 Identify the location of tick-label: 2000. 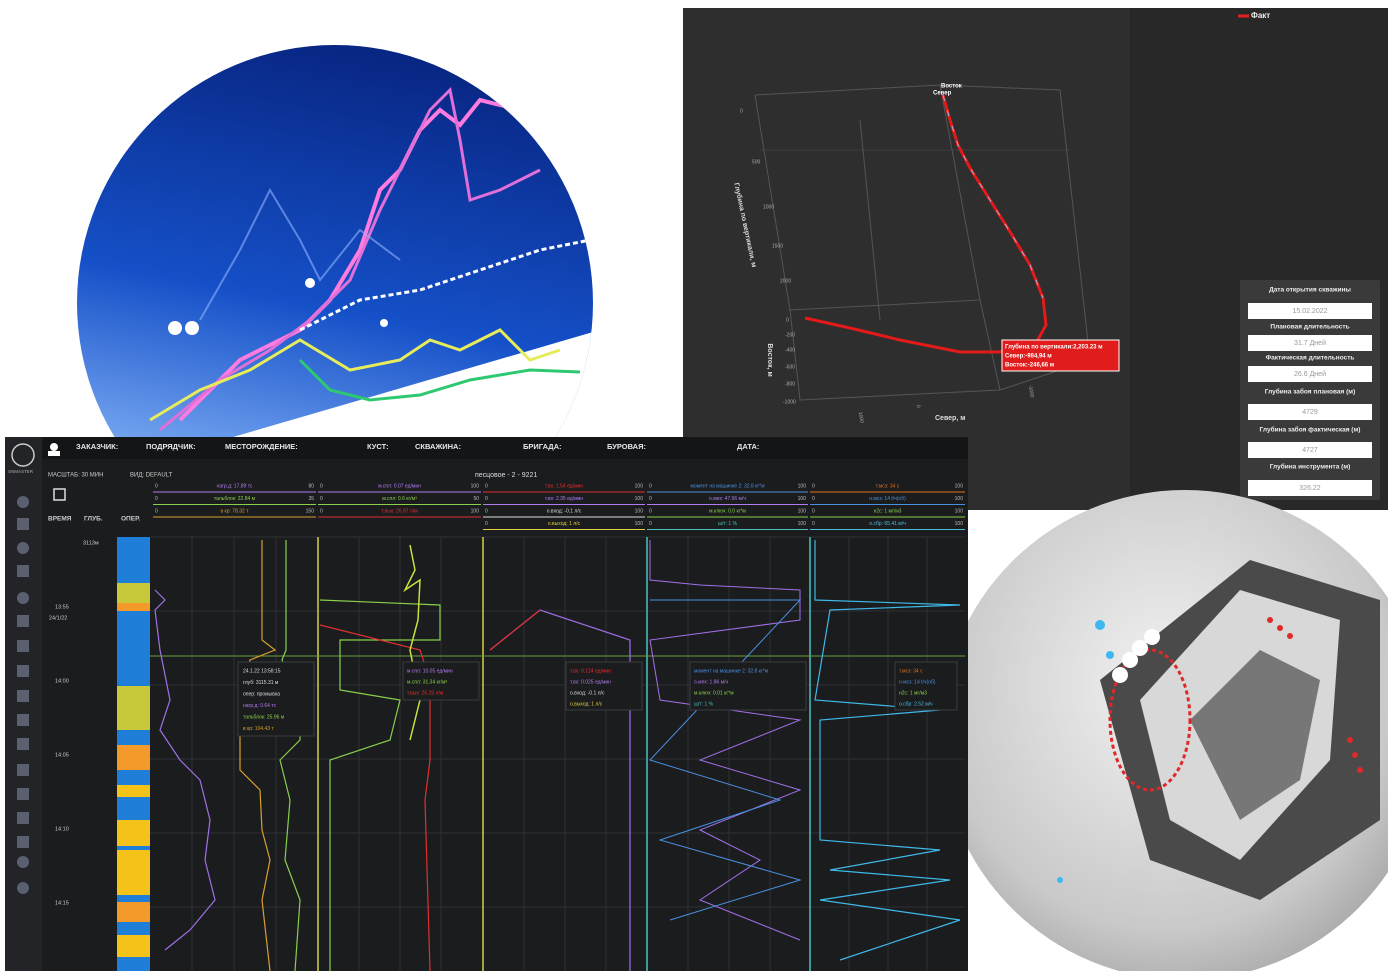
(785, 281).